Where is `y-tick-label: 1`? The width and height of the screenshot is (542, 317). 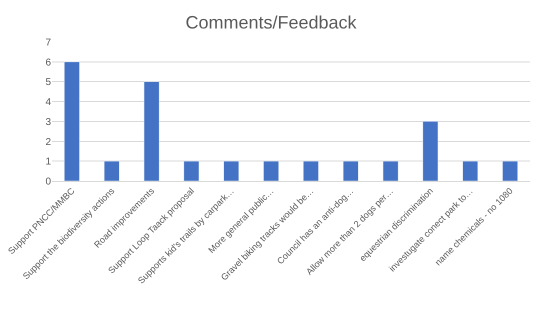
y-tick-label: 1 is located at coordinates (48, 162).